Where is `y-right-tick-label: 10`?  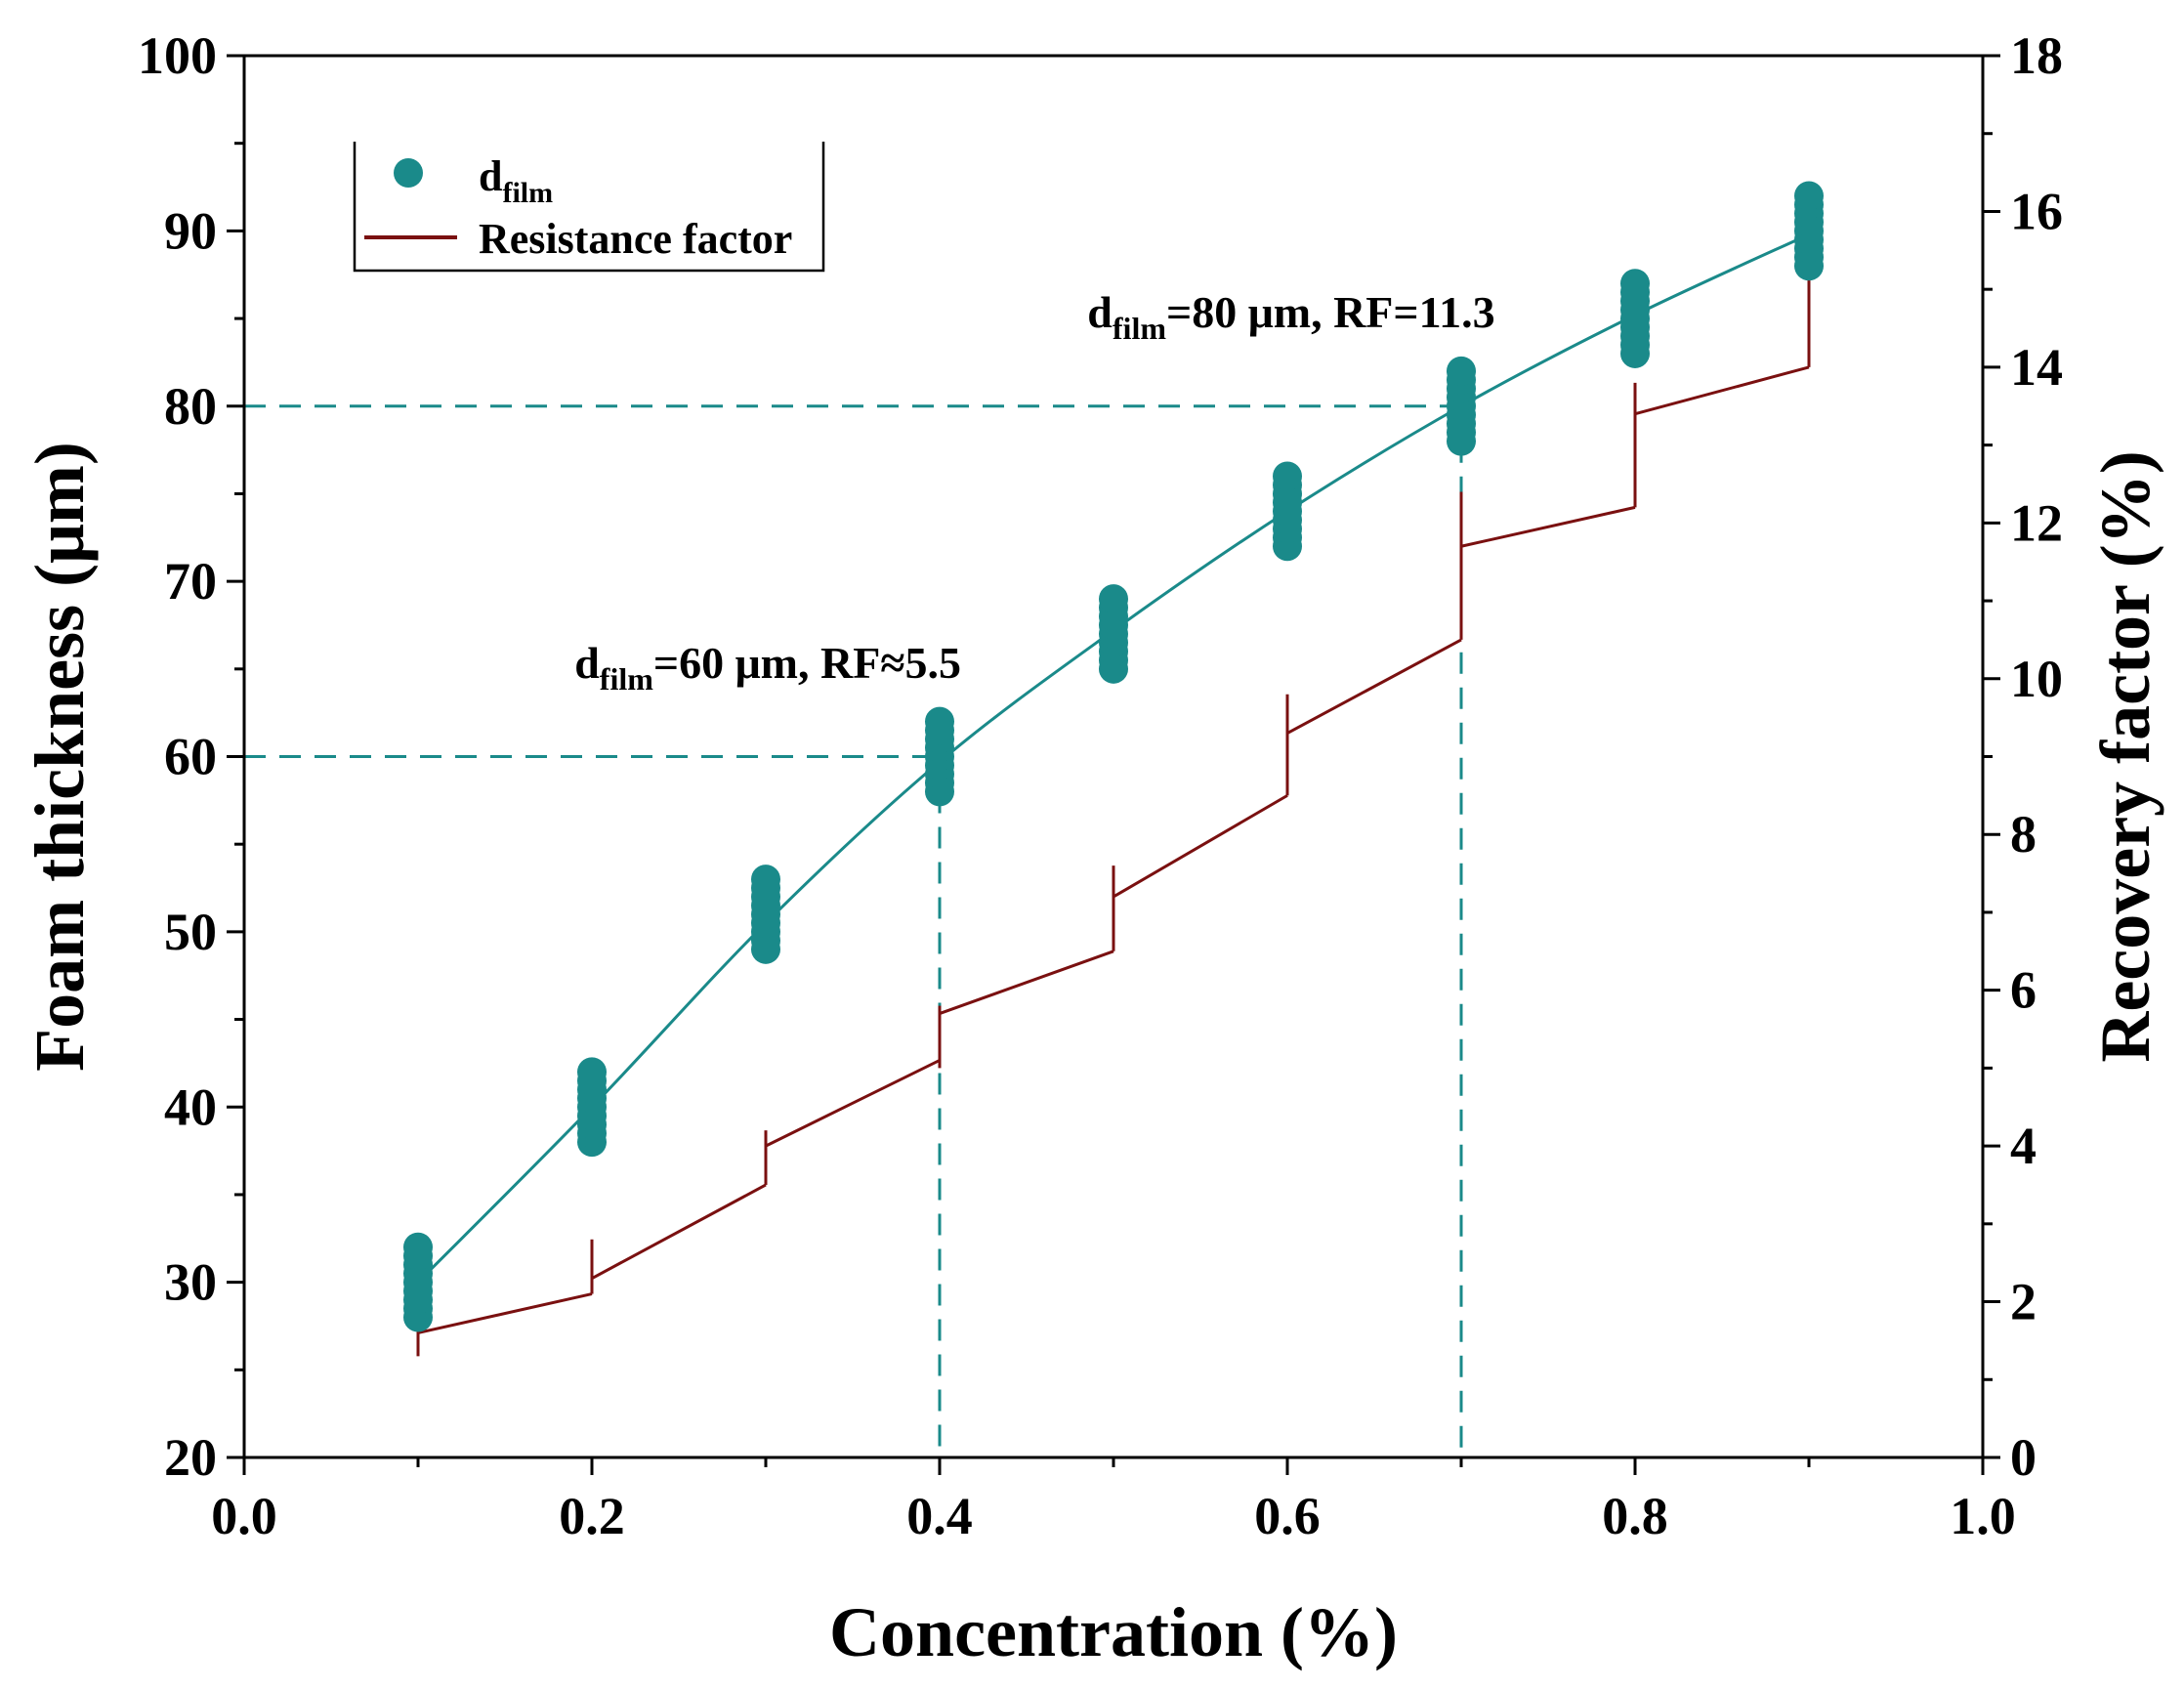
y-right-tick-label: 10 is located at coordinates (2036, 679).